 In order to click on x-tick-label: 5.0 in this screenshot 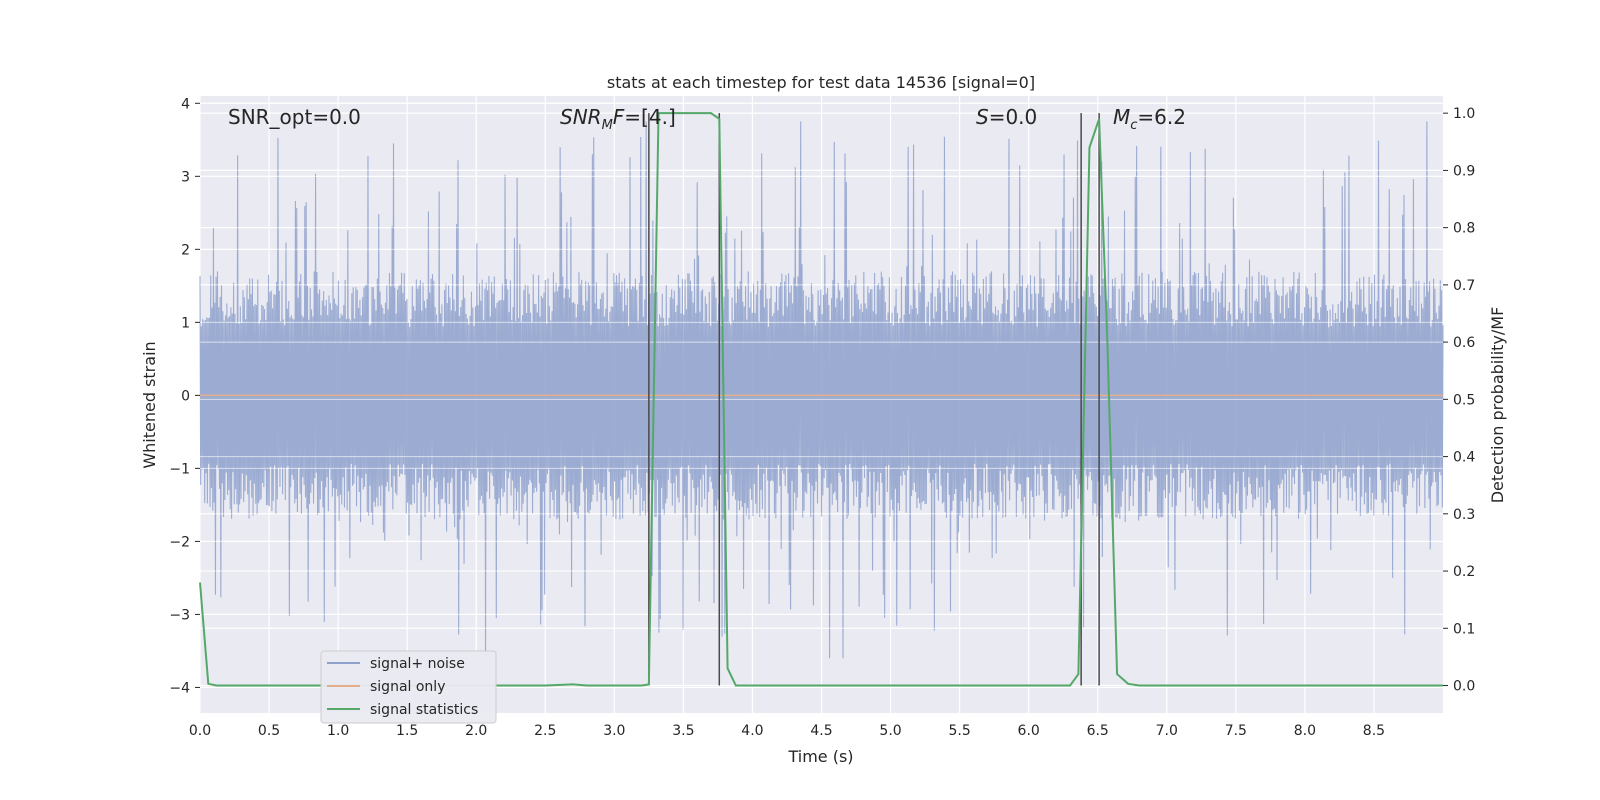, I will do `click(890, 731)`.